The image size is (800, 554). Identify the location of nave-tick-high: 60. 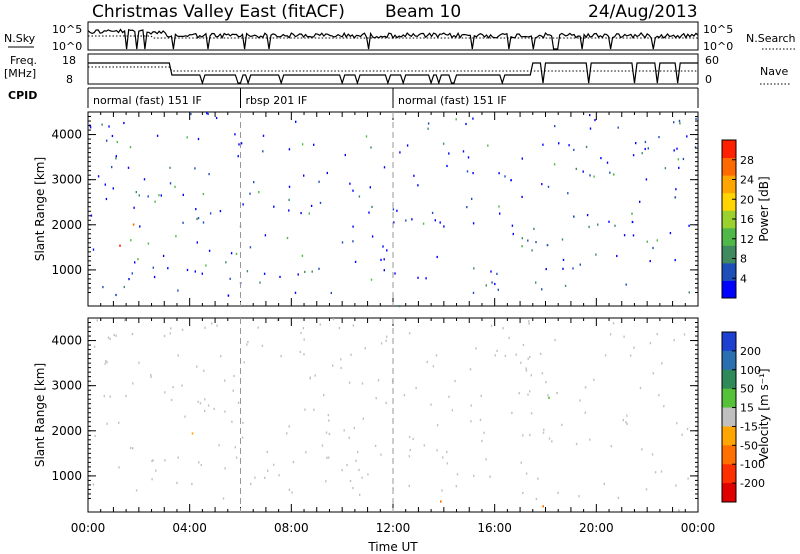
(712, 60).